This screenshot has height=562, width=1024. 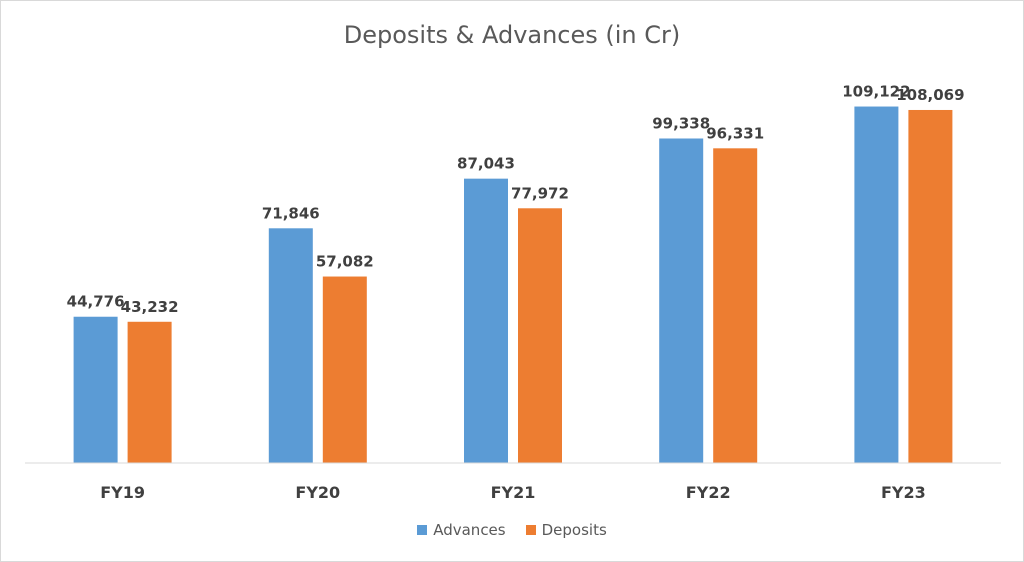 I want to click on data-label-advances-fy23: 109,122, so click(x=876, y=92).